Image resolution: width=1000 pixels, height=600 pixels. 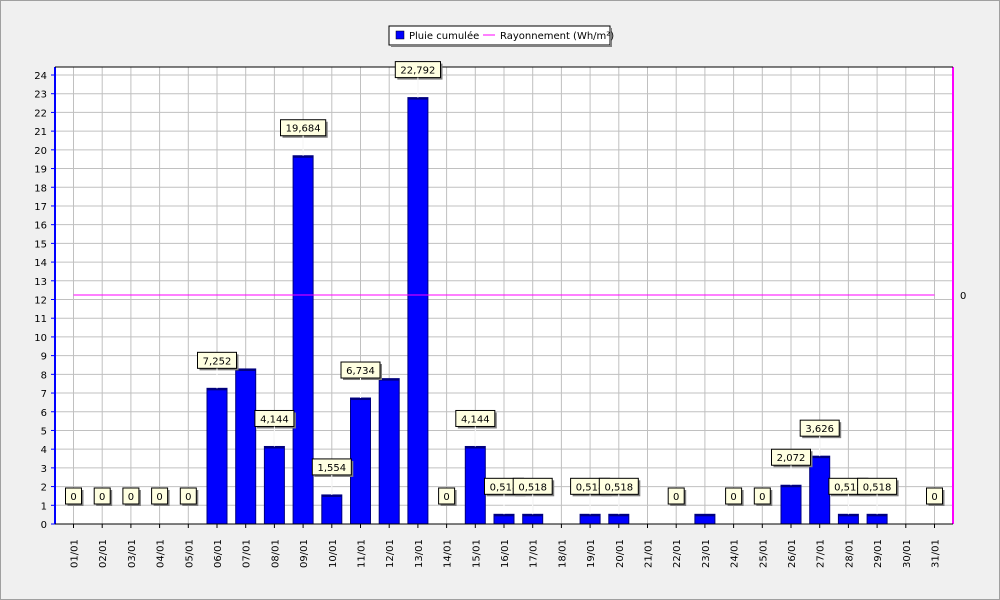 What do you see at coordinates (40, 226) in the screenshot?
I see `y-tick-label: 16` at bounding box center [40, 226].